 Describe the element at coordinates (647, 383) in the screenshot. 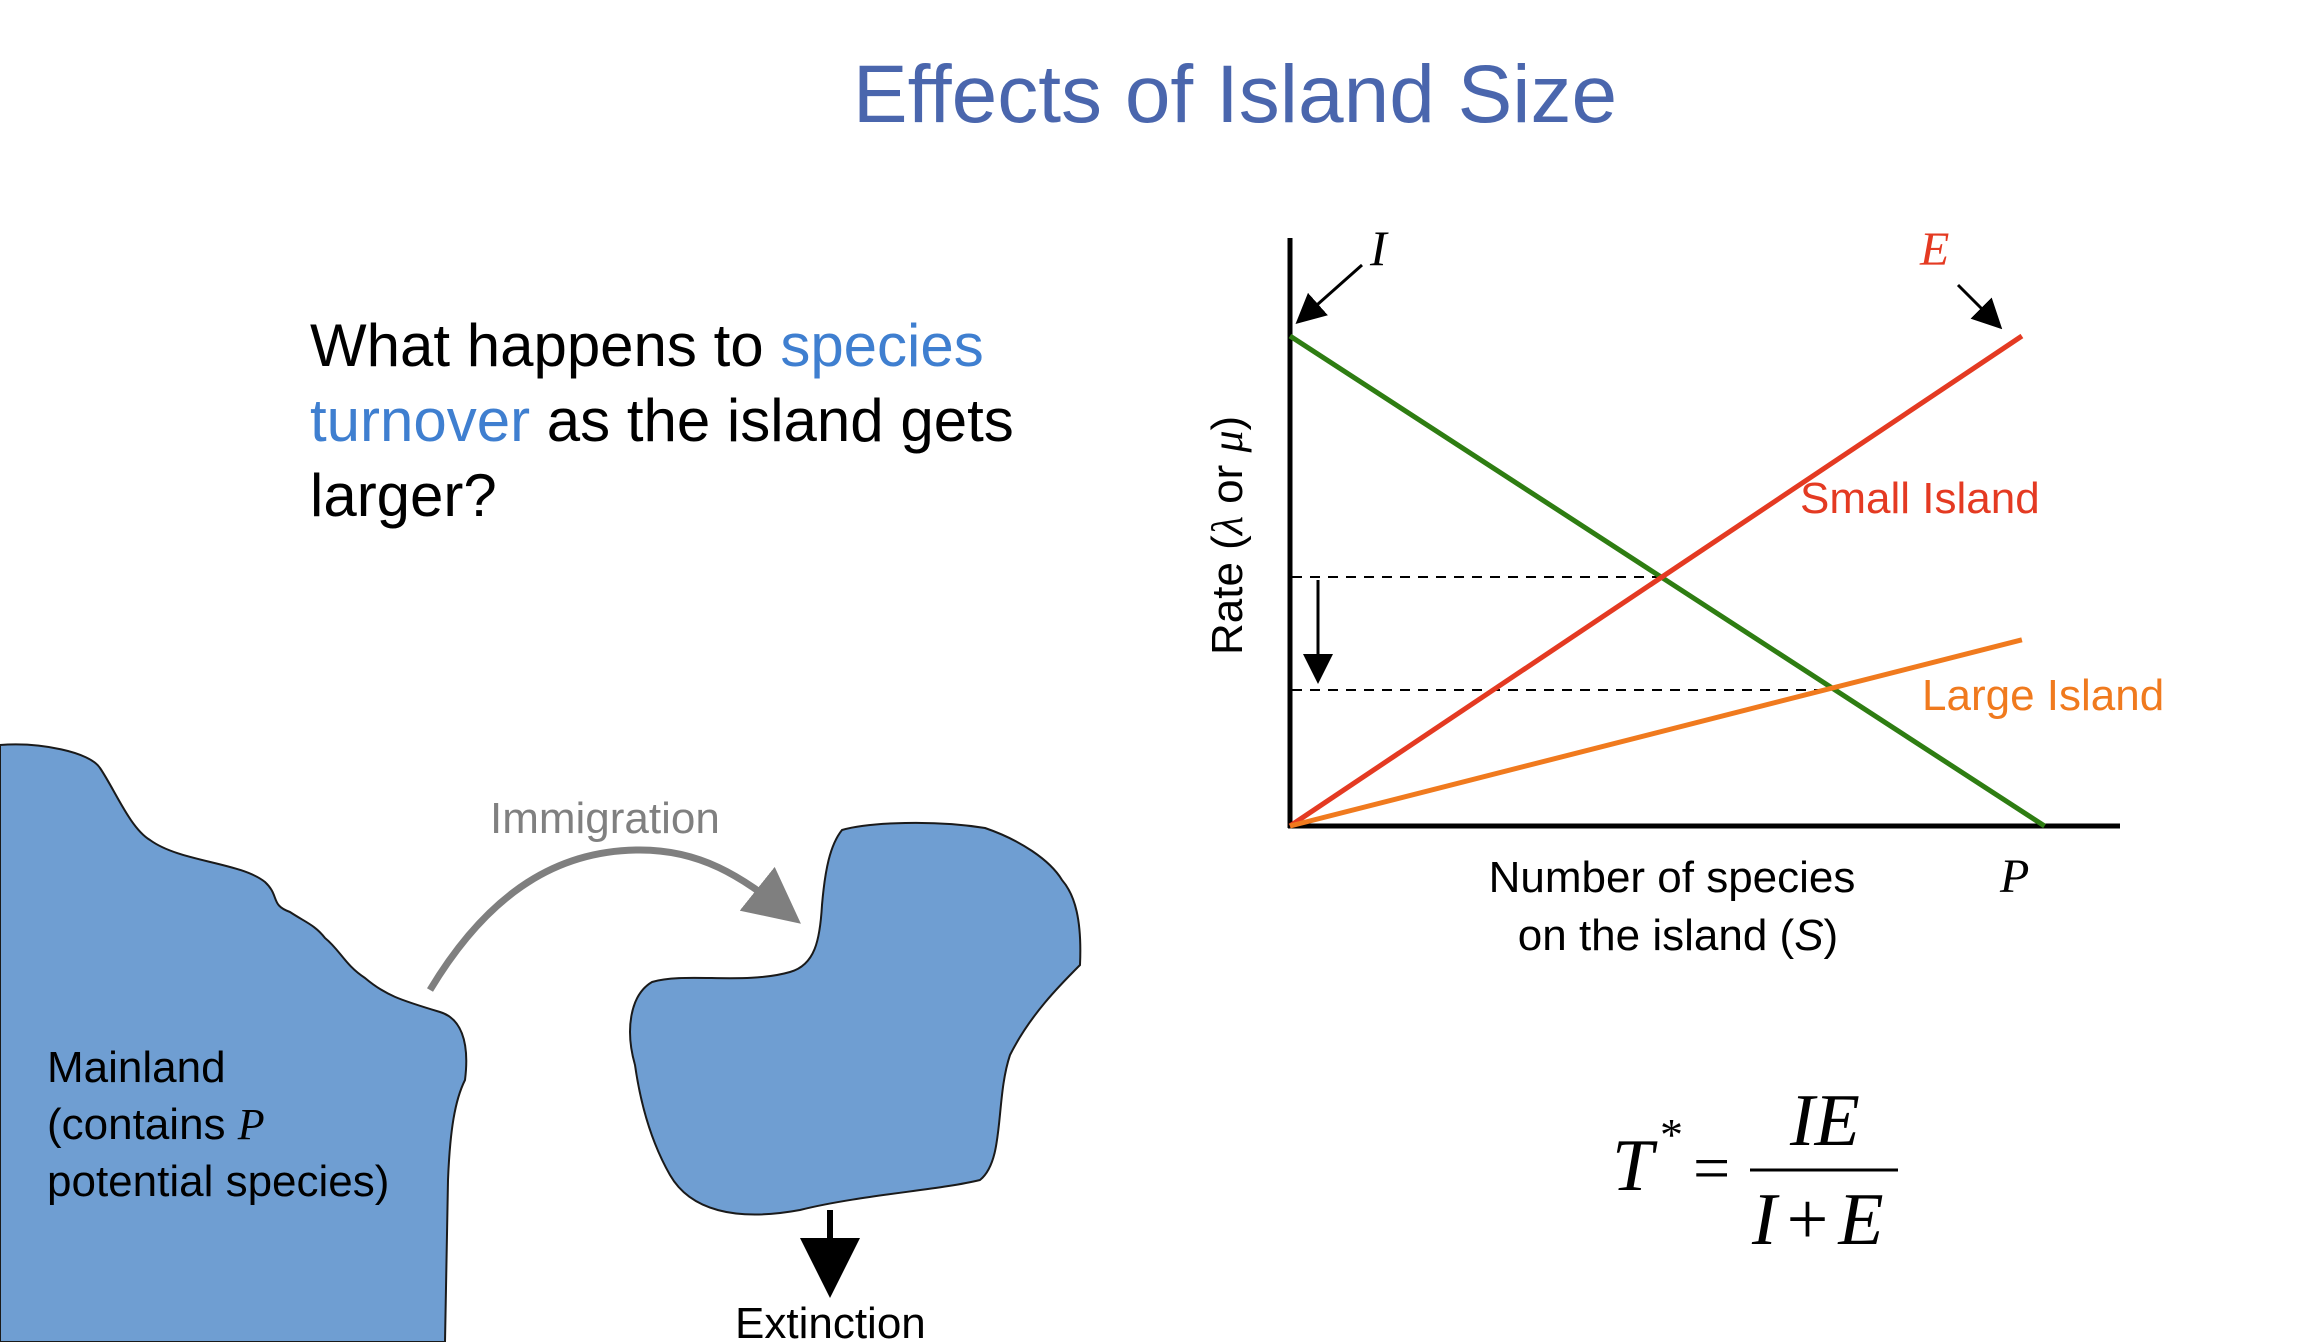

I see `question-highlight: species turnover` at that location.